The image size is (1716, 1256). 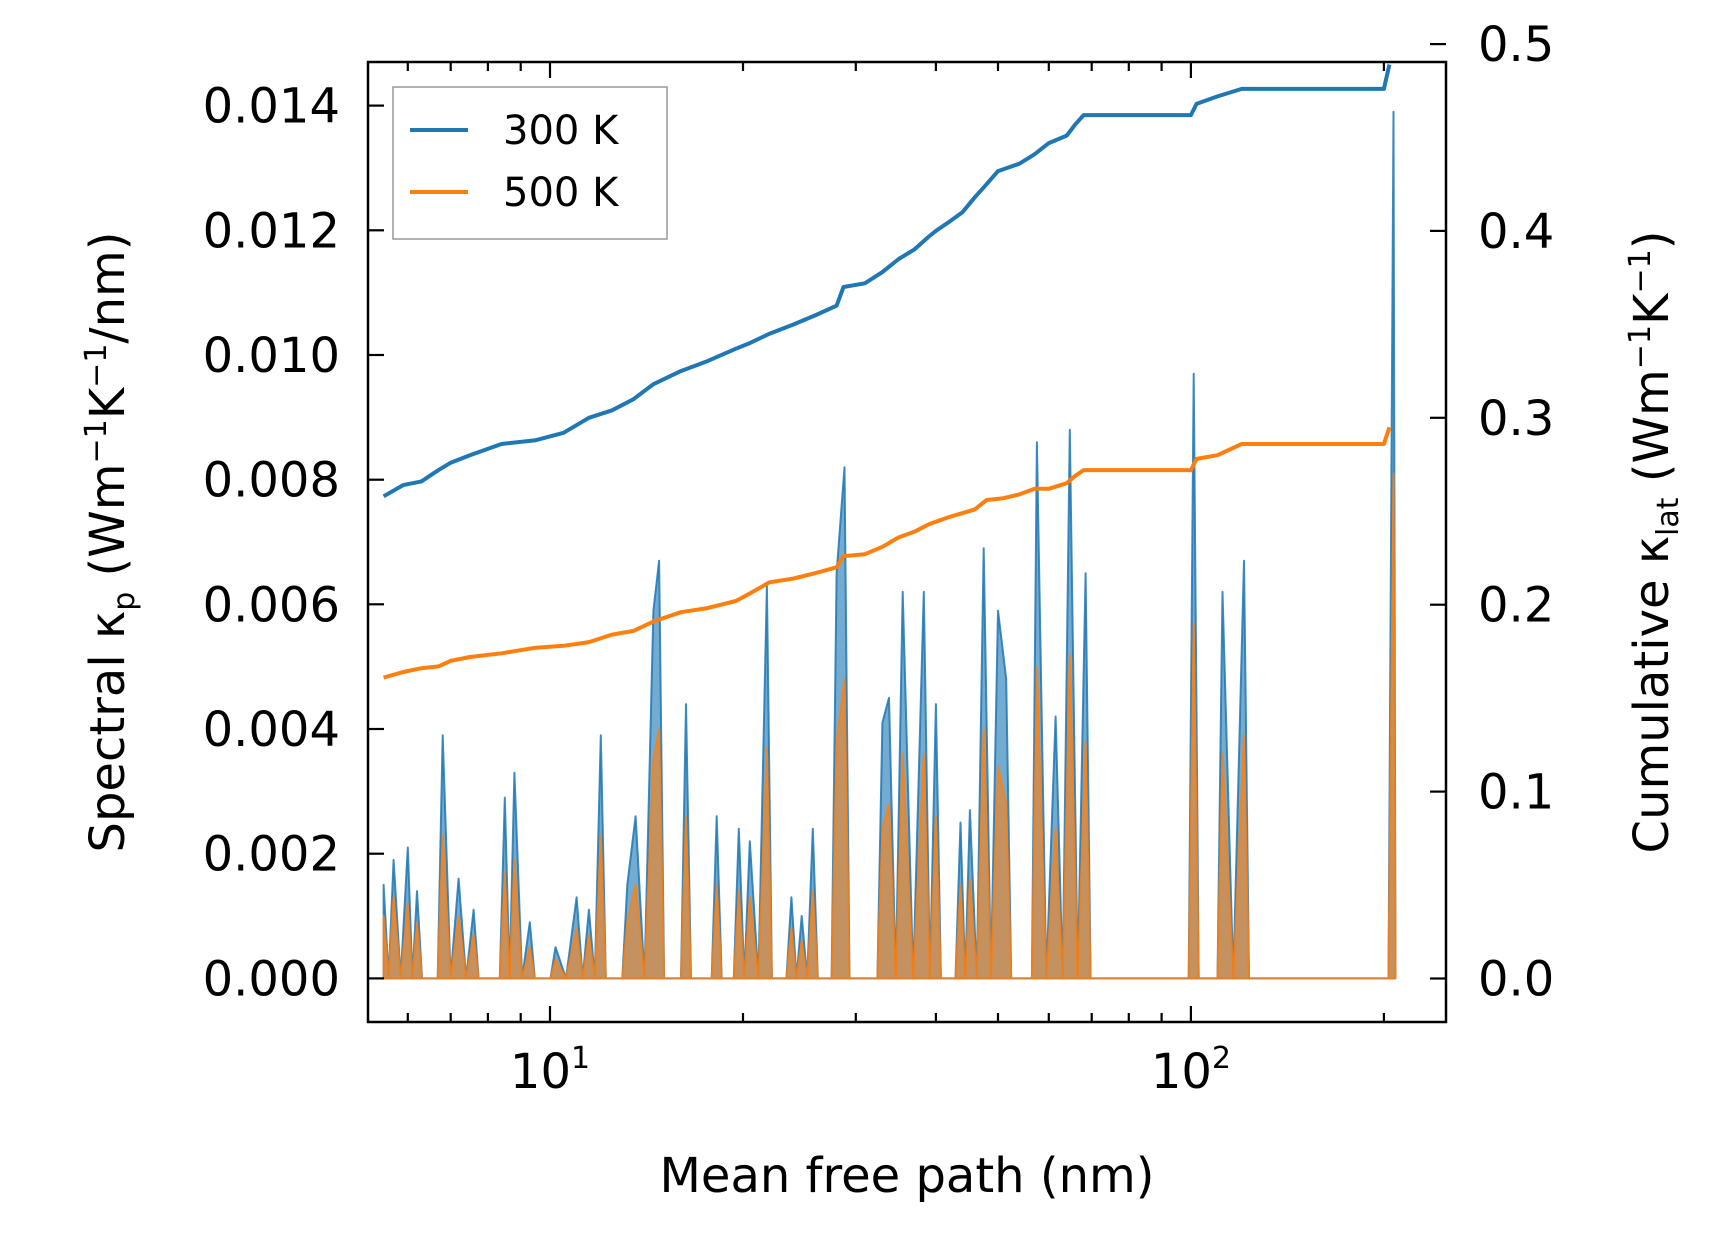 I want to click on legend-box, so click(x=530, y=163).